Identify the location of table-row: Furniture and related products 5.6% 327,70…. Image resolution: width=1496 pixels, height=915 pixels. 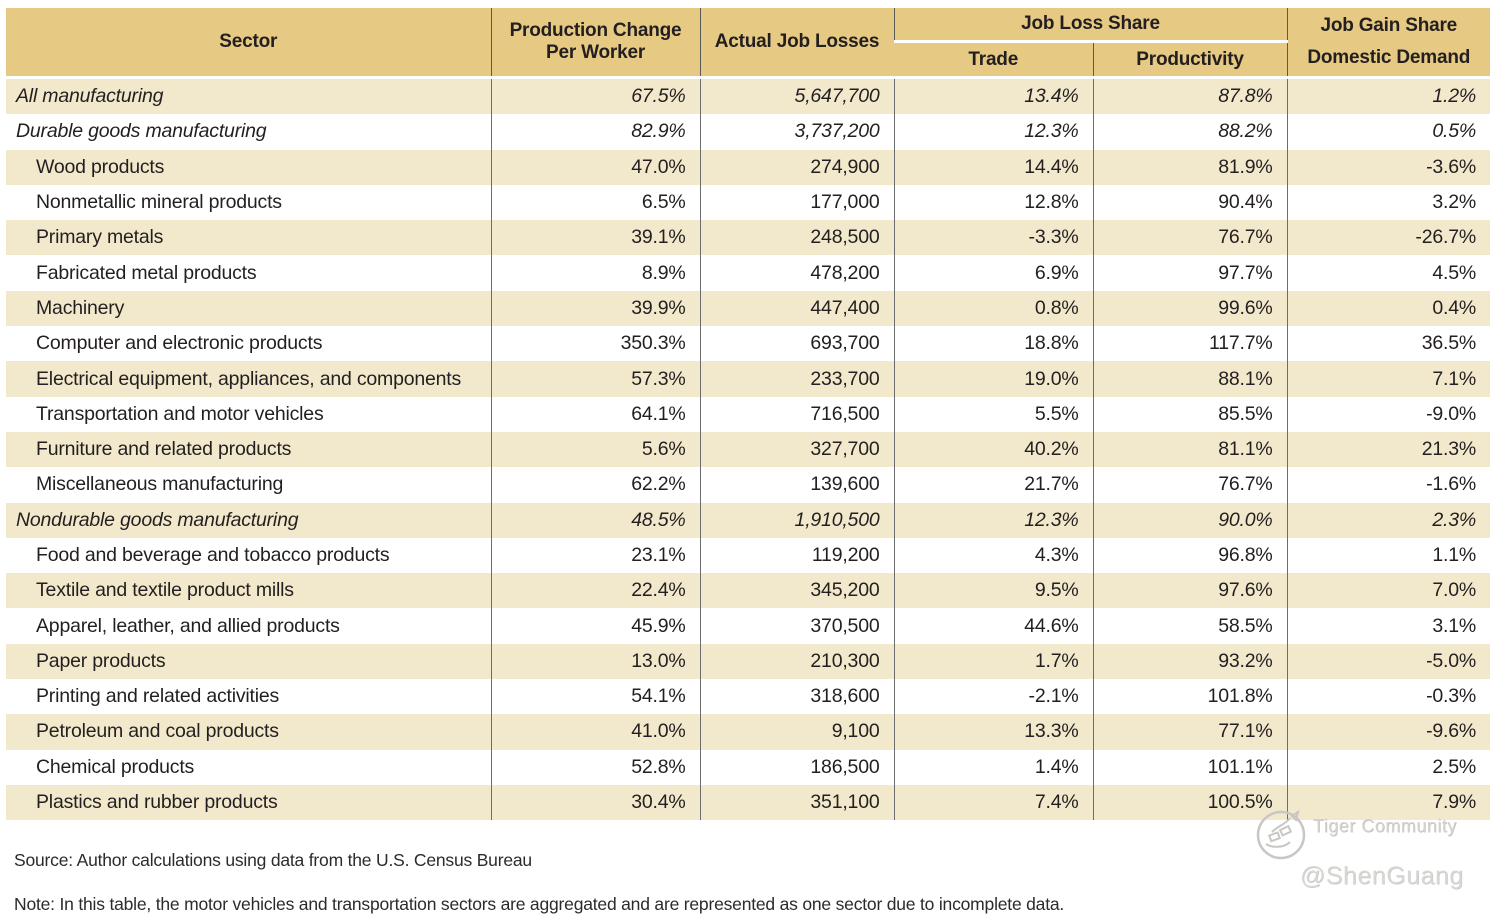
(748, 449).